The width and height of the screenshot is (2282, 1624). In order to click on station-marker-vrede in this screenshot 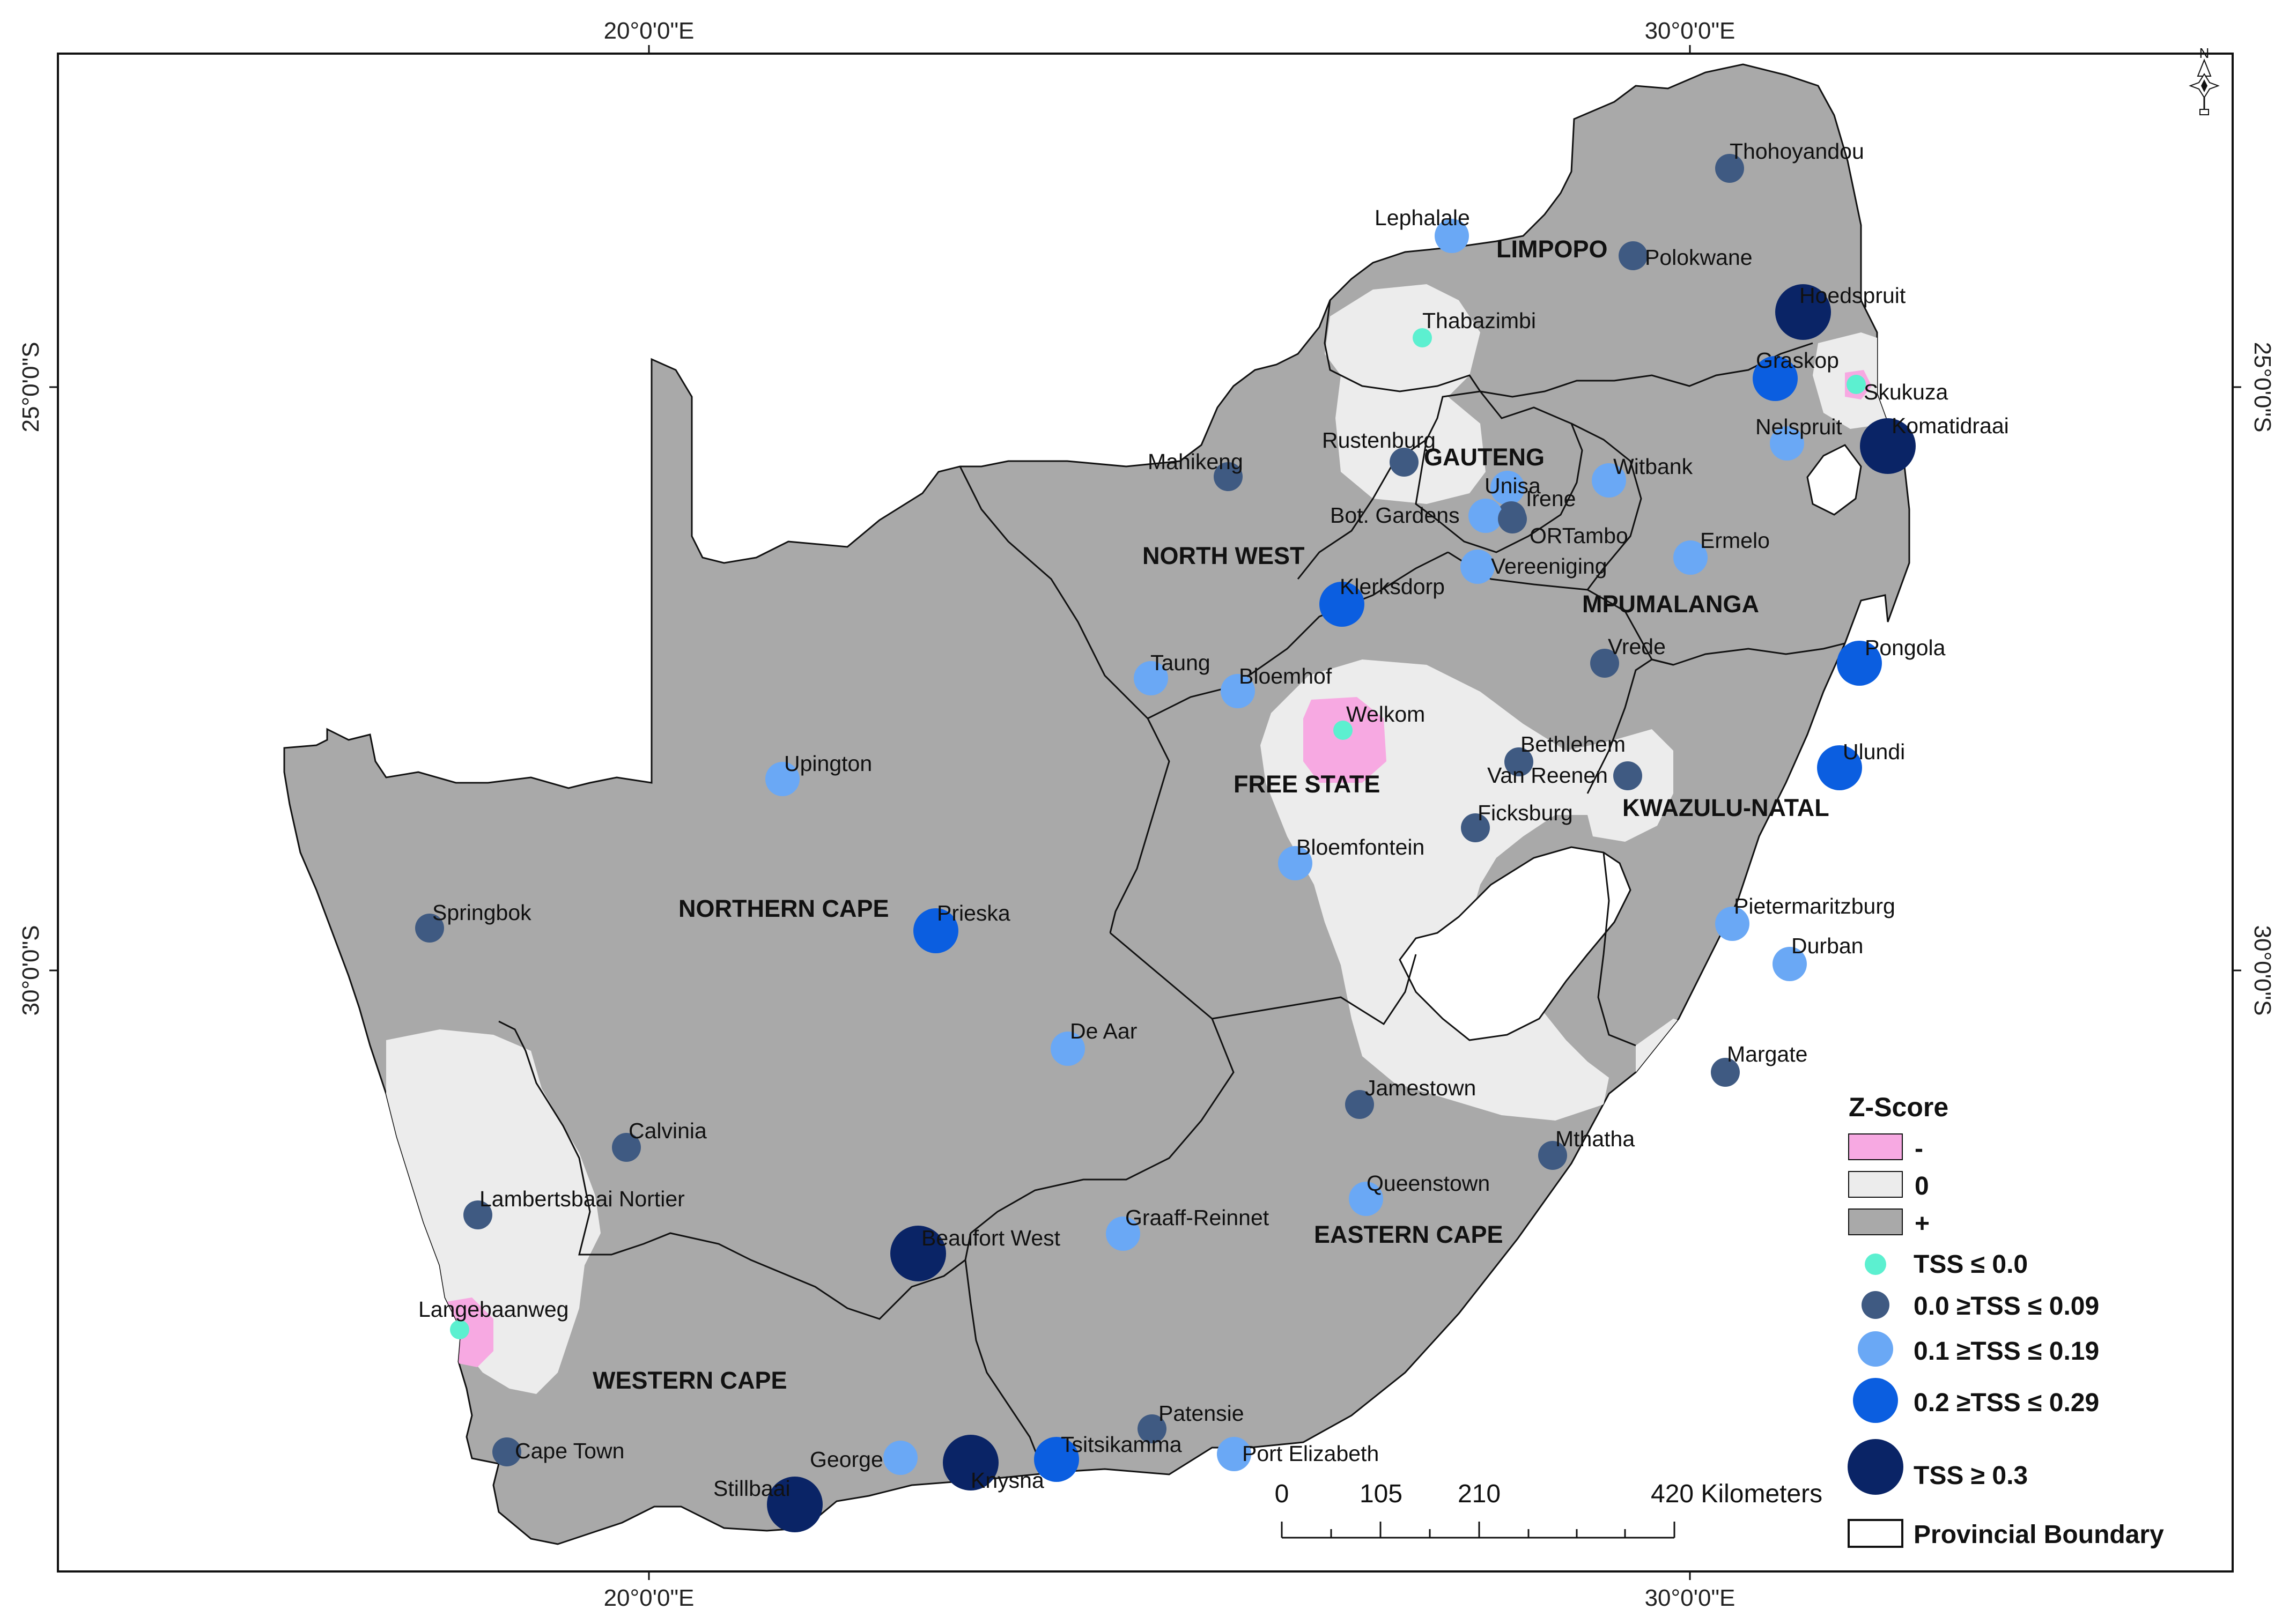, I will do `click(1605, 663)`.